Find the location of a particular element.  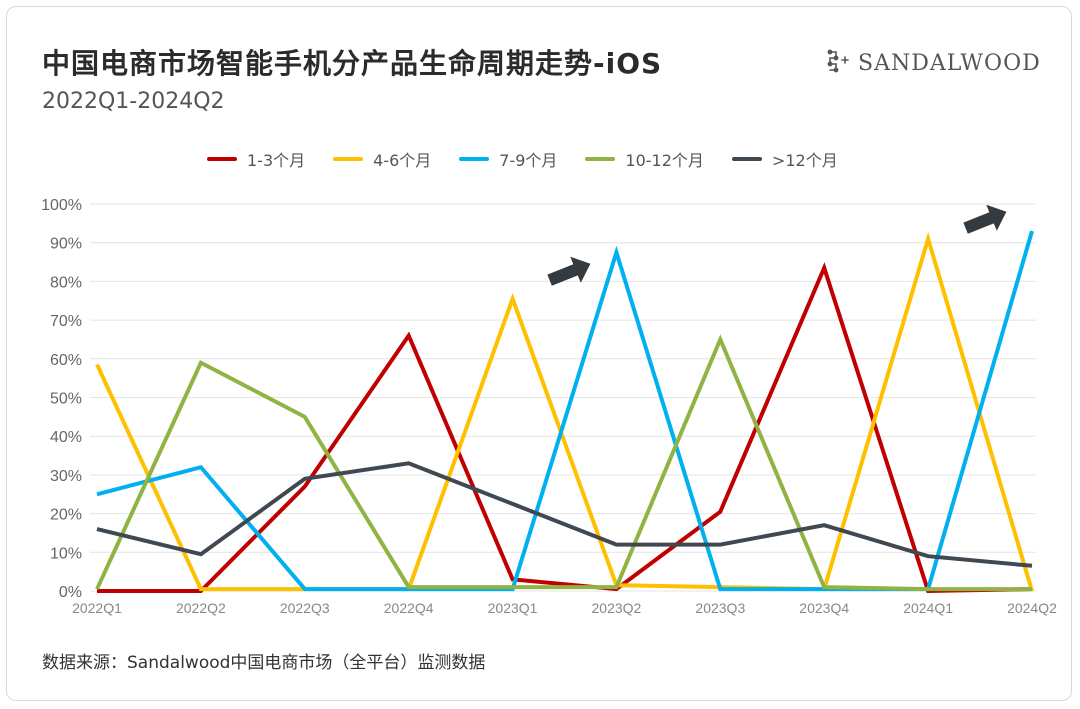

legend-label: 1-3个月 is located at coordinates (276, 160).